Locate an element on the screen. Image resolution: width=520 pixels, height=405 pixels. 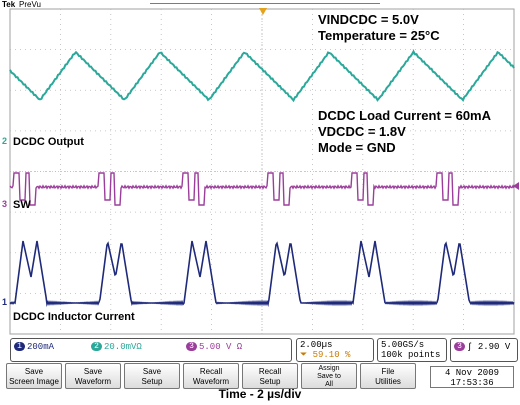
acquisition-readout: 5.00GS/s 100k points is located at coordinates (412, 350).